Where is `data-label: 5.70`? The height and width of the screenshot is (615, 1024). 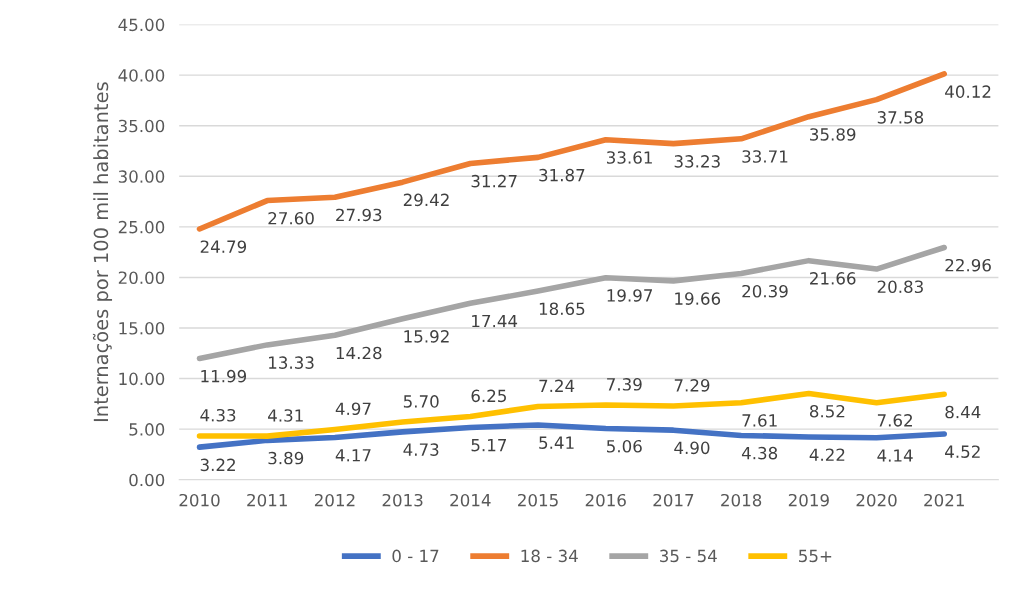 data-label: 5.70 is located at coordinates (421, 401).